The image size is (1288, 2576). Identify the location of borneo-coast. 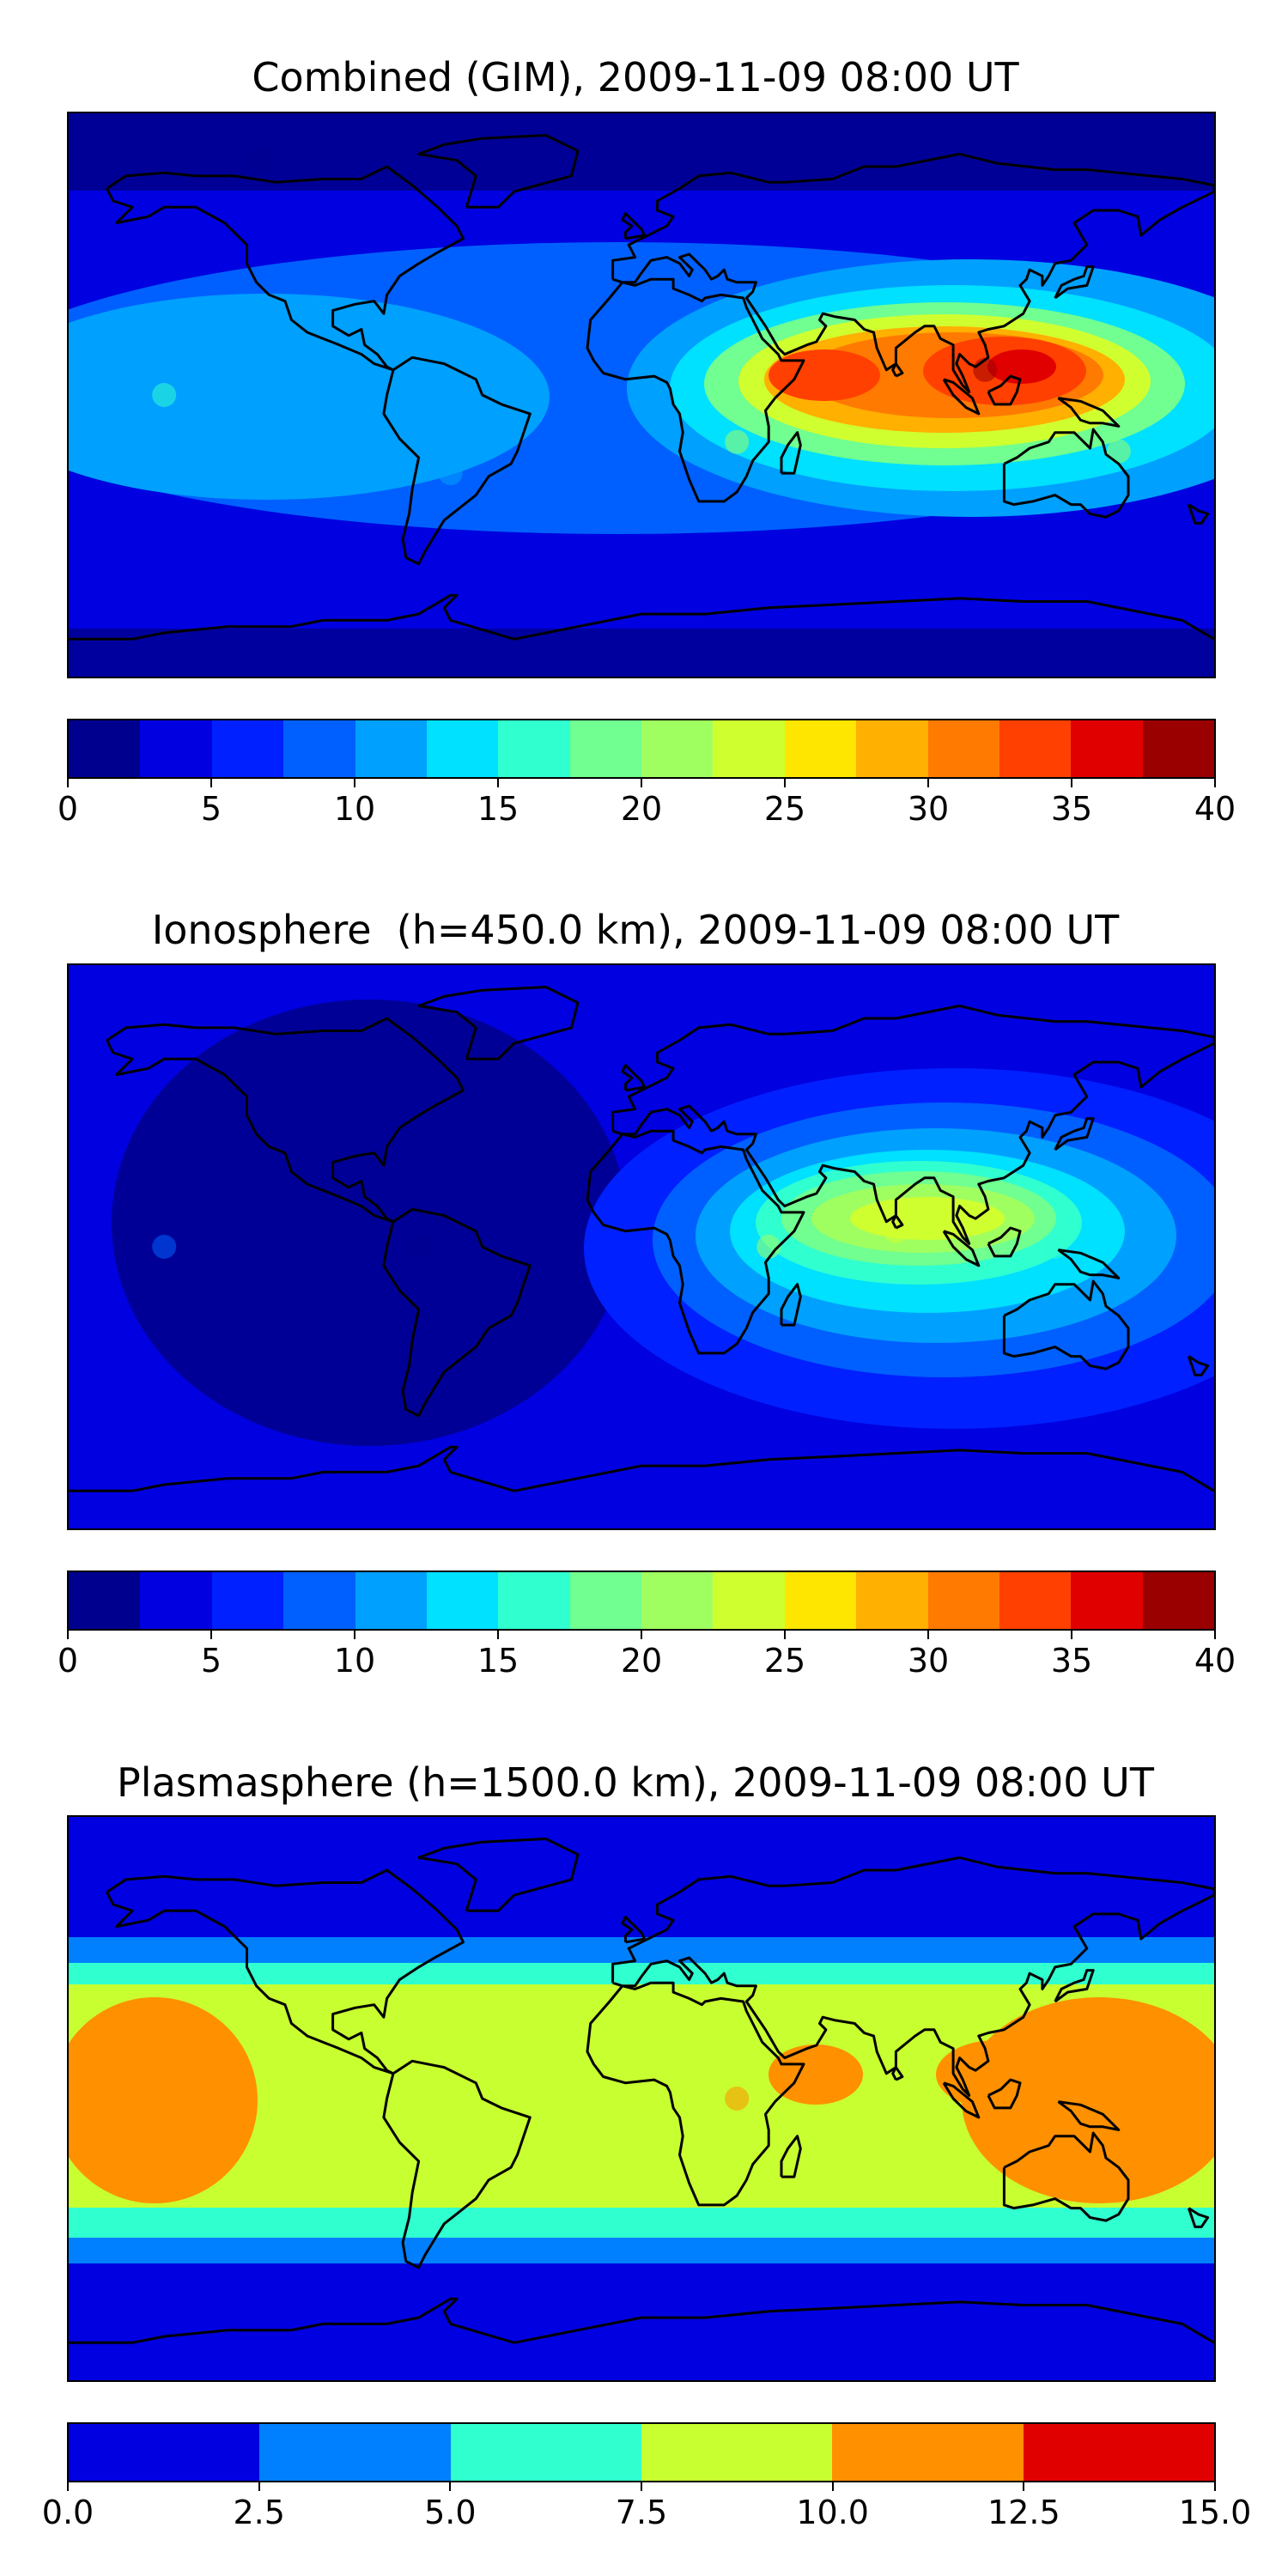
(1005, 1242).